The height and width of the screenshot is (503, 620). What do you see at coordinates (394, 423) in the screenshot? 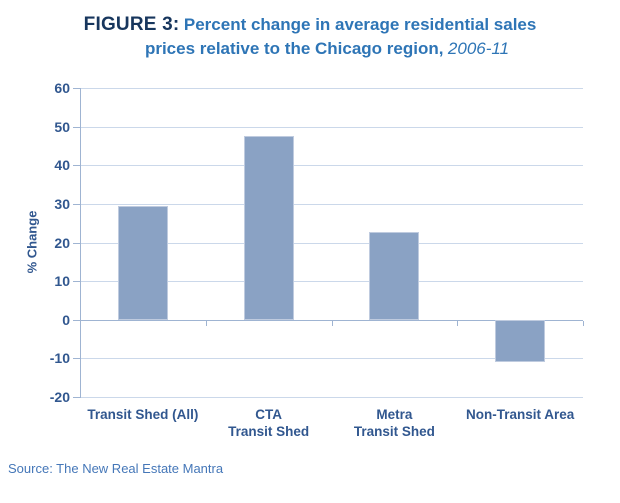
I see `x-axis-category-label: Metra Transit Shed` at bounding box center [394, 423].